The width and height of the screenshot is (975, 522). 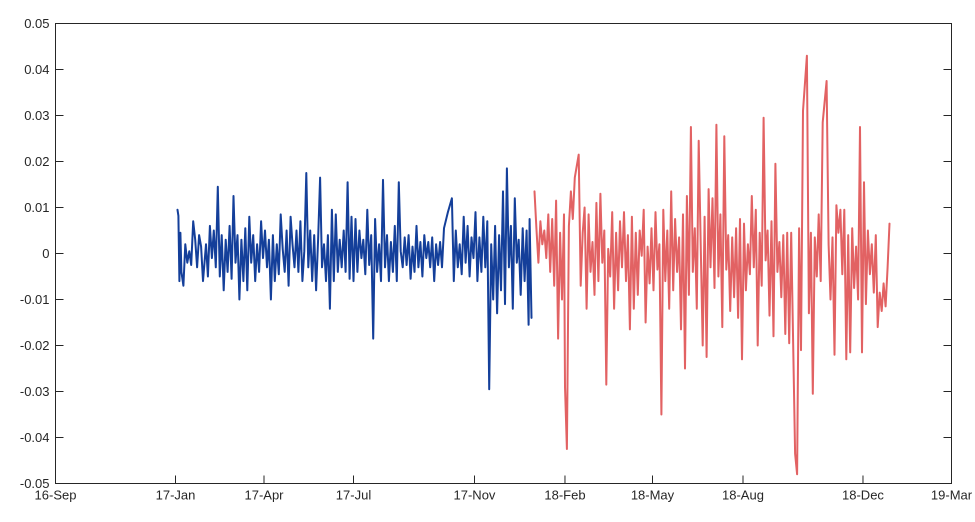 I want to click on y-tick-label: 0.04, so click(x=36, y=69).